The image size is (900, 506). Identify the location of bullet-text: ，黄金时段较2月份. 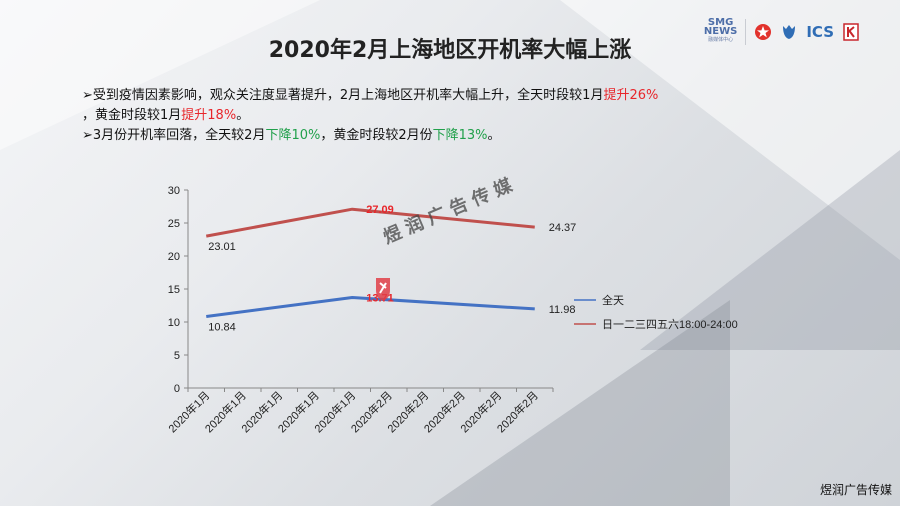
(376, 135).